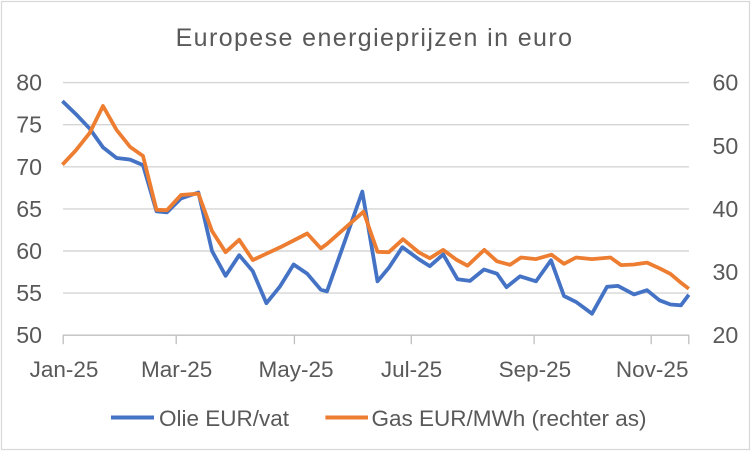 Image resolution: width=752 pixels, height=452 pixels. I want to click on svg-text:Europese energieprijzen in eur: Europese energieprijzen in euro, so click(375, 38).